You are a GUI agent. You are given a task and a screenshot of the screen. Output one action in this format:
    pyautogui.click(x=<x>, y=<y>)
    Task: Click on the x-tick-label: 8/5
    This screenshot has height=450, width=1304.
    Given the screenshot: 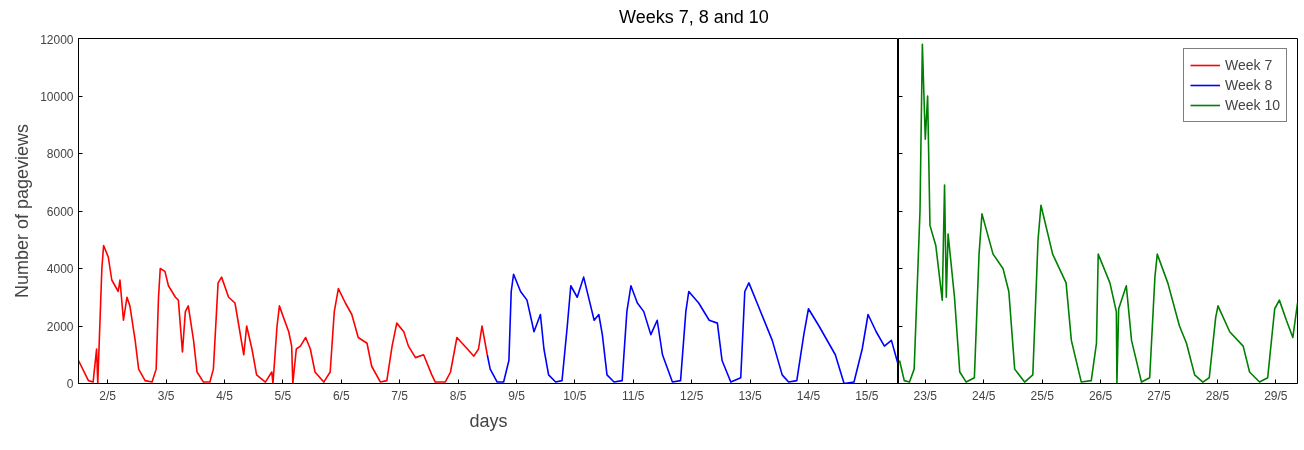 What is the action you would take?
    pyautogui.click(x=458, y=395)
    